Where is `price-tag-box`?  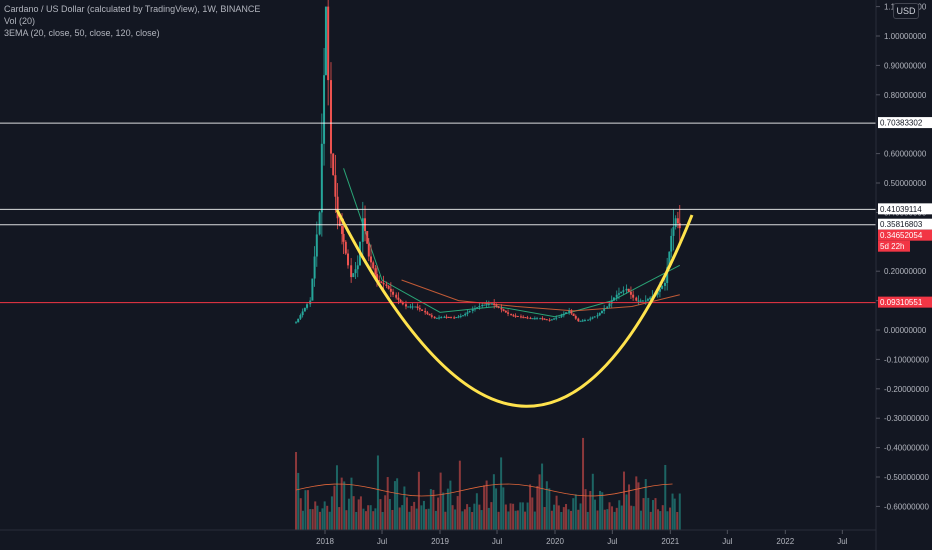 price-tag-box is located at coordinates (905, 209).